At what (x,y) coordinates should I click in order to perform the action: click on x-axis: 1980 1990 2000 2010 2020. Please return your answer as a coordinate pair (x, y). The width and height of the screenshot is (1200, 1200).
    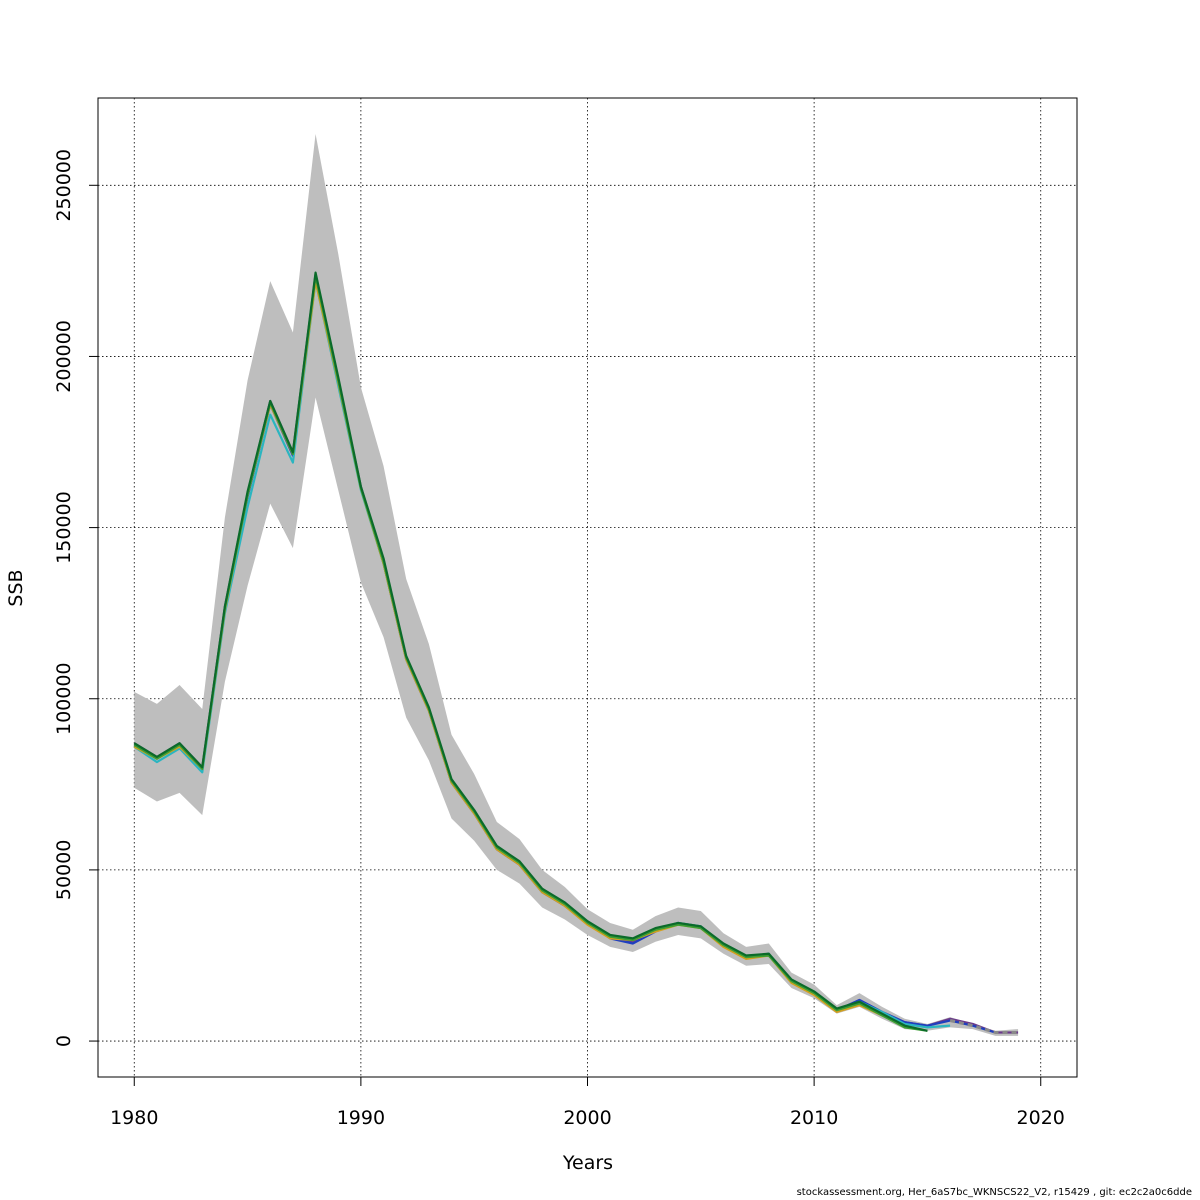
    Looking at the image, I should click on (587, 1102).